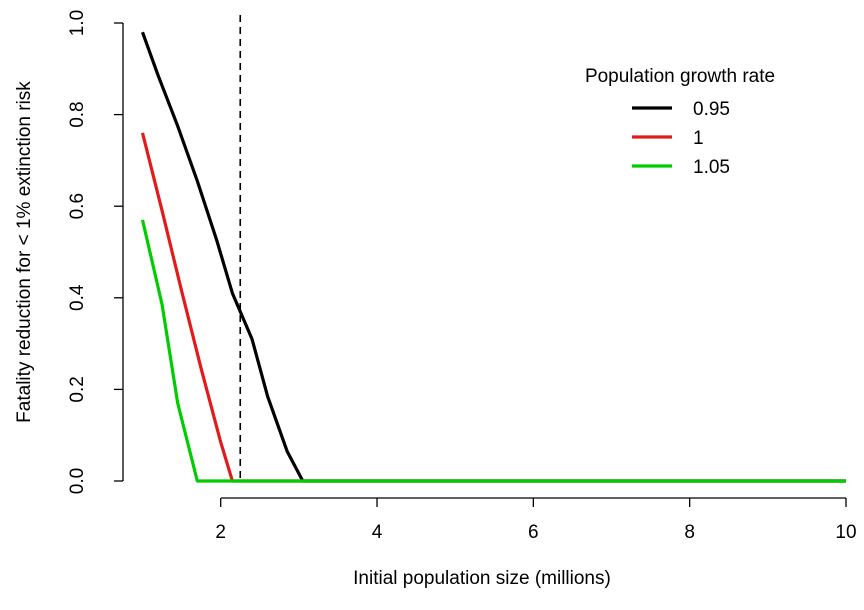 The width and height of the screenshot is (864, 610). Describe the element at coordinates (220, 532) in the screenshot. I see `x-tick-label: 2` at that location.